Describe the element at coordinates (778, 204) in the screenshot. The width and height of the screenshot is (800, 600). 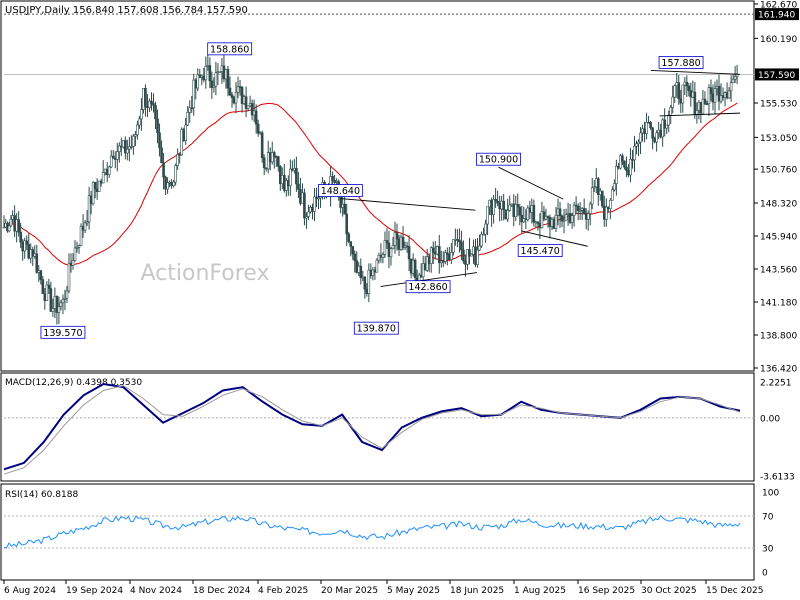
I see `price-tick-label: 148.320` at that location.